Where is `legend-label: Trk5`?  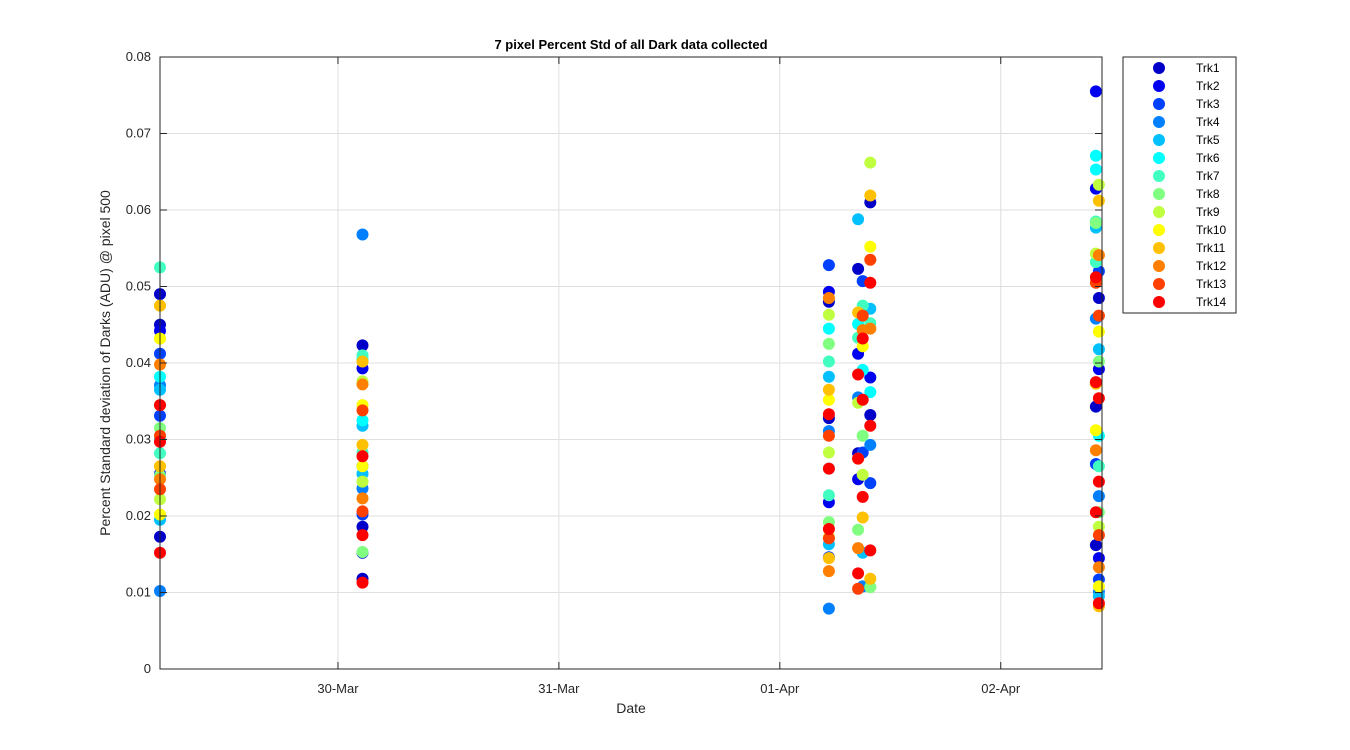 legend-label: Trk5 is located at coordinates (1208, 140).